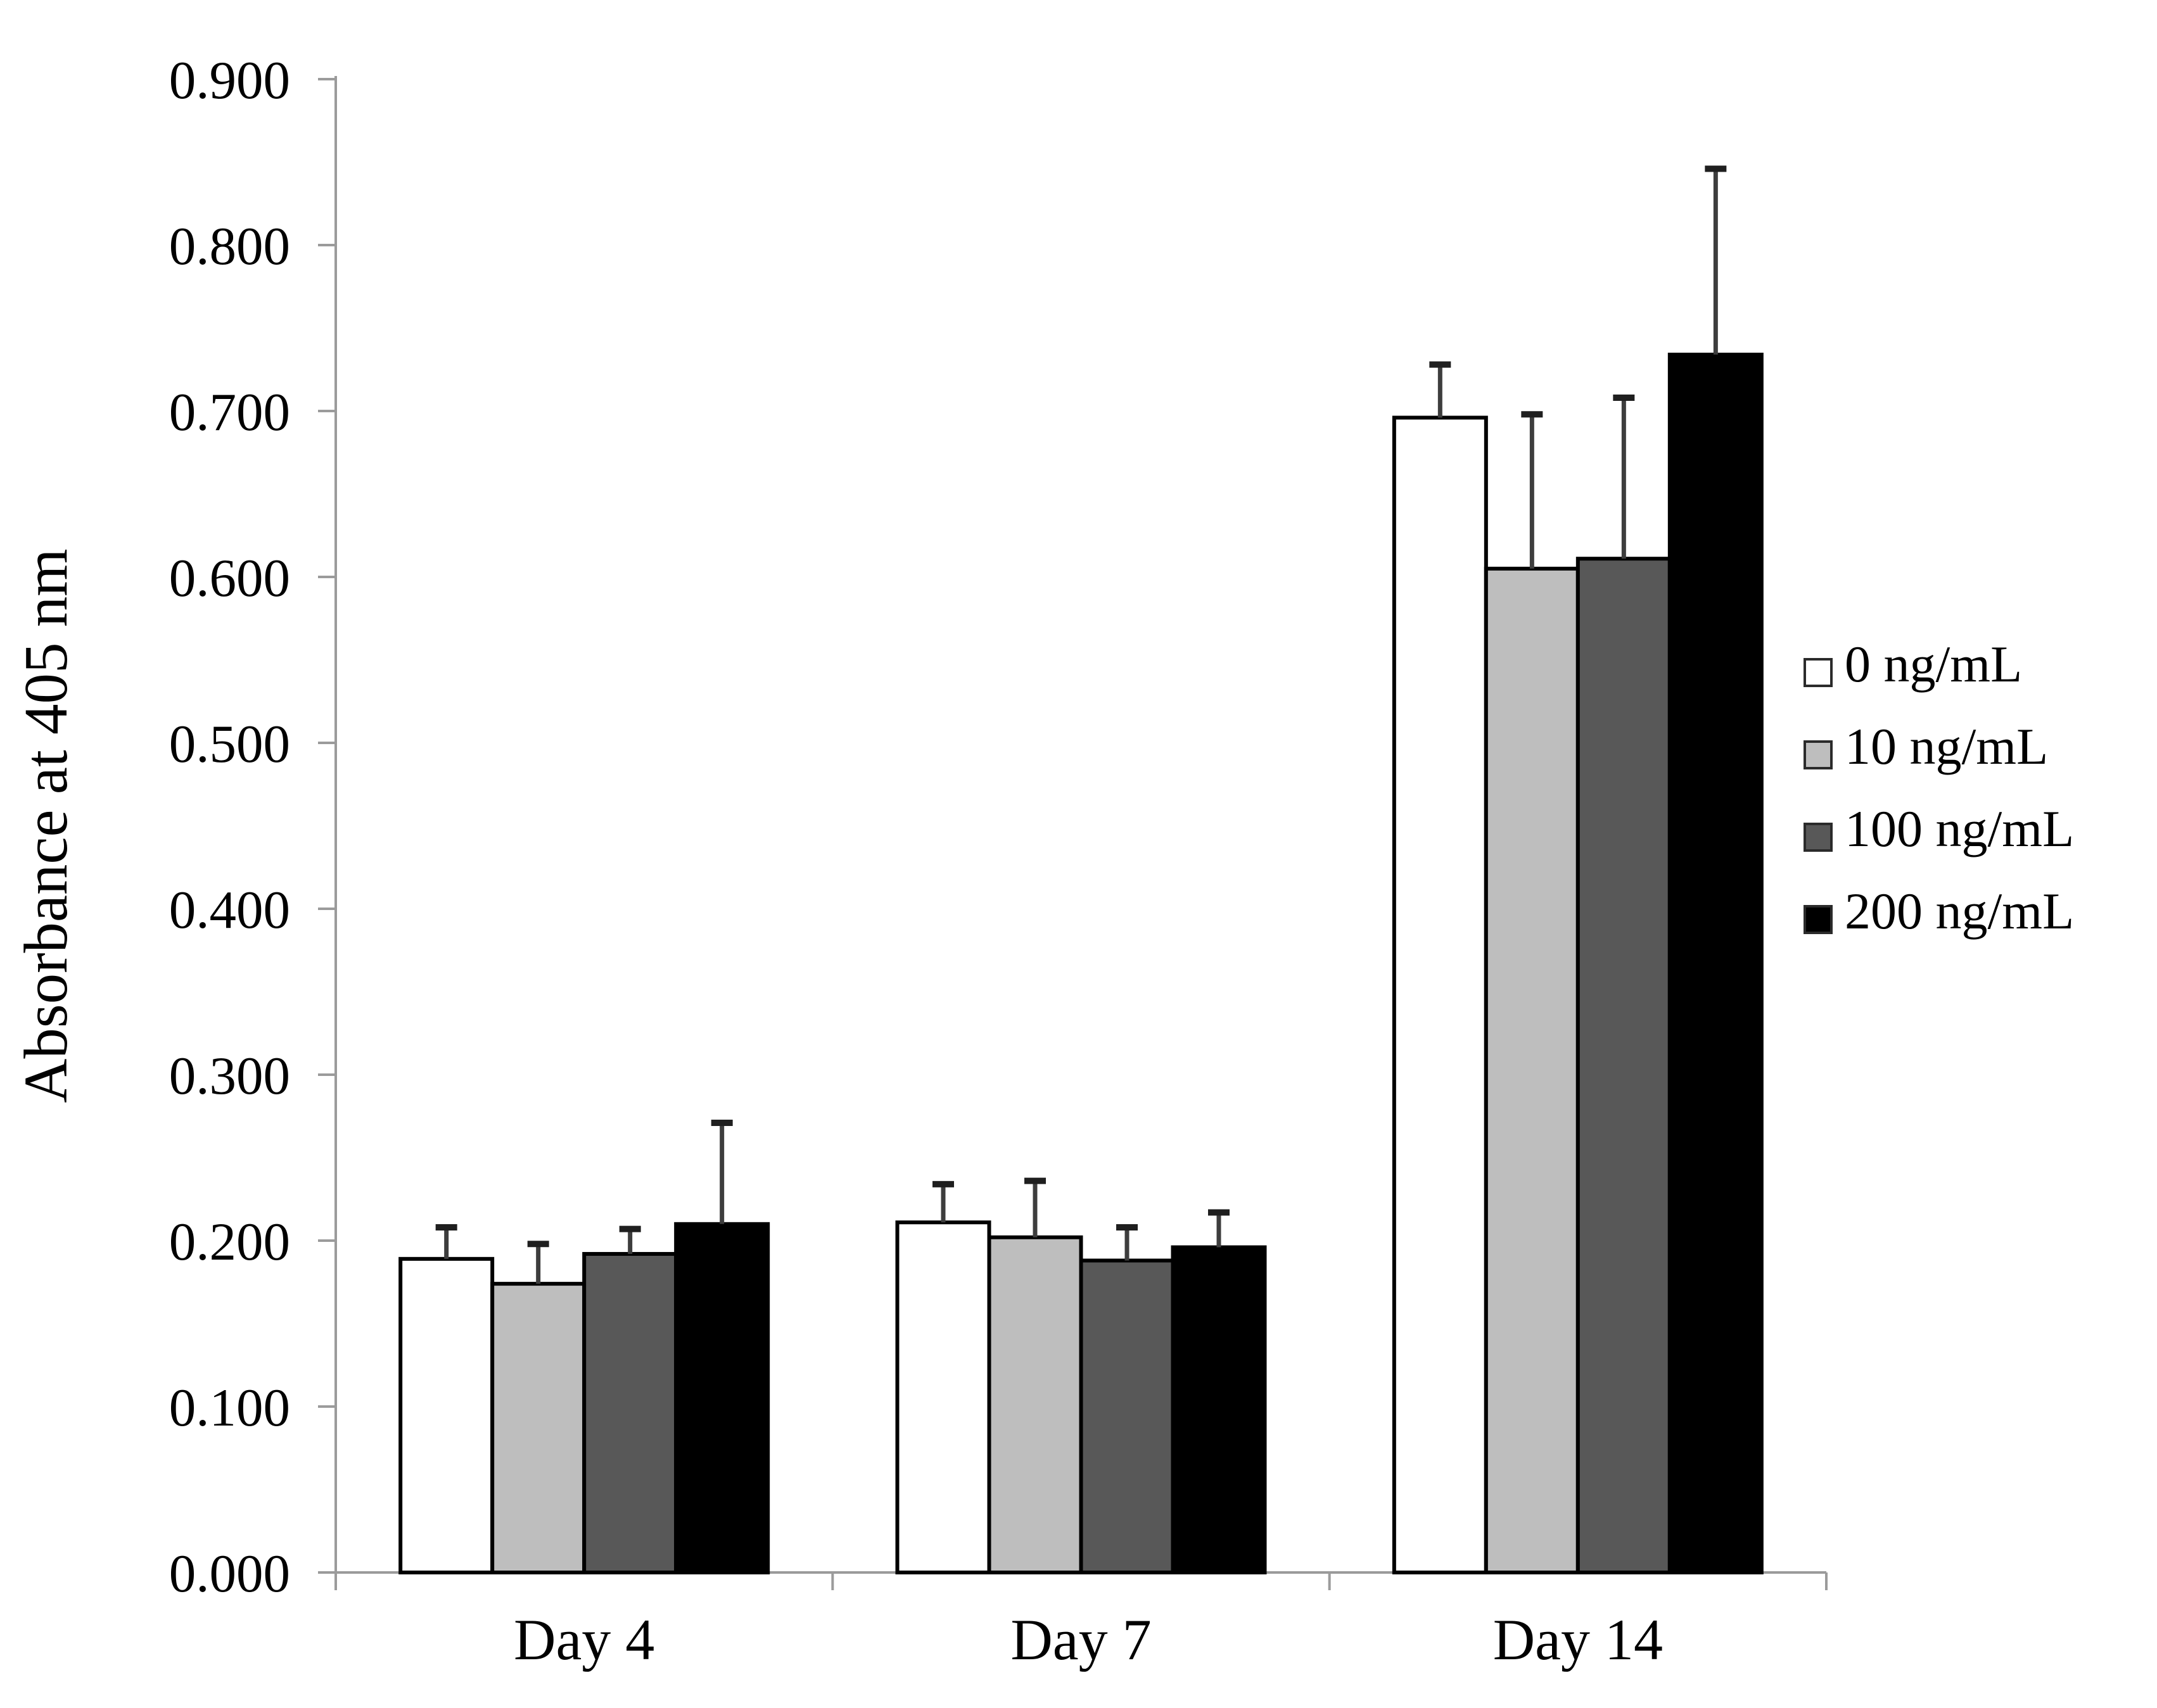  What do you see at coordinates (1080, 1640) in the screenshot?
I see `x-category-label: Day 7` at bounding box center [1080, 1640].